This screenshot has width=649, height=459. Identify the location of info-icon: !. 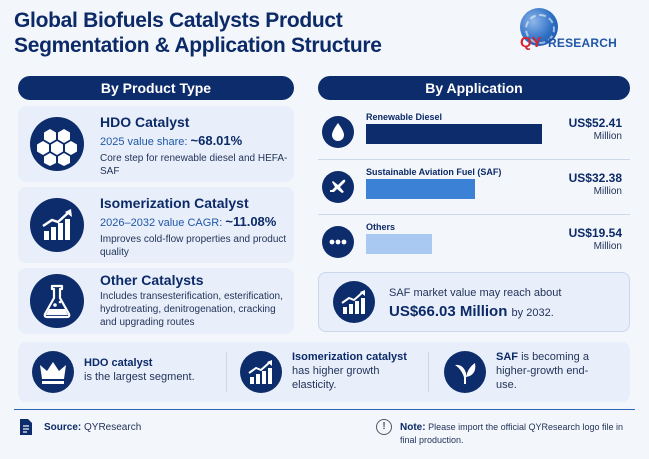
(384, 427).